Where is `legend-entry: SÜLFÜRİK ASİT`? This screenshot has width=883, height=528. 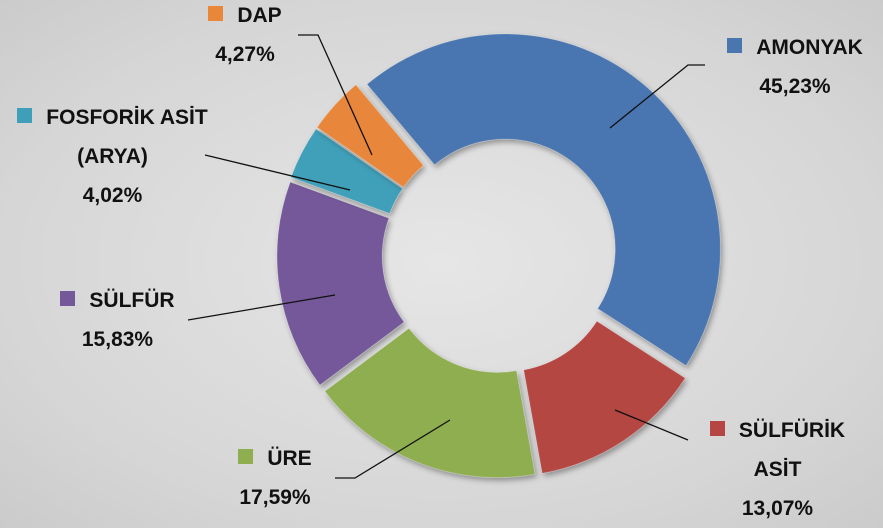 legend-entry: SÜLFÜRİK ASİT is located at coordinates (777, 450).